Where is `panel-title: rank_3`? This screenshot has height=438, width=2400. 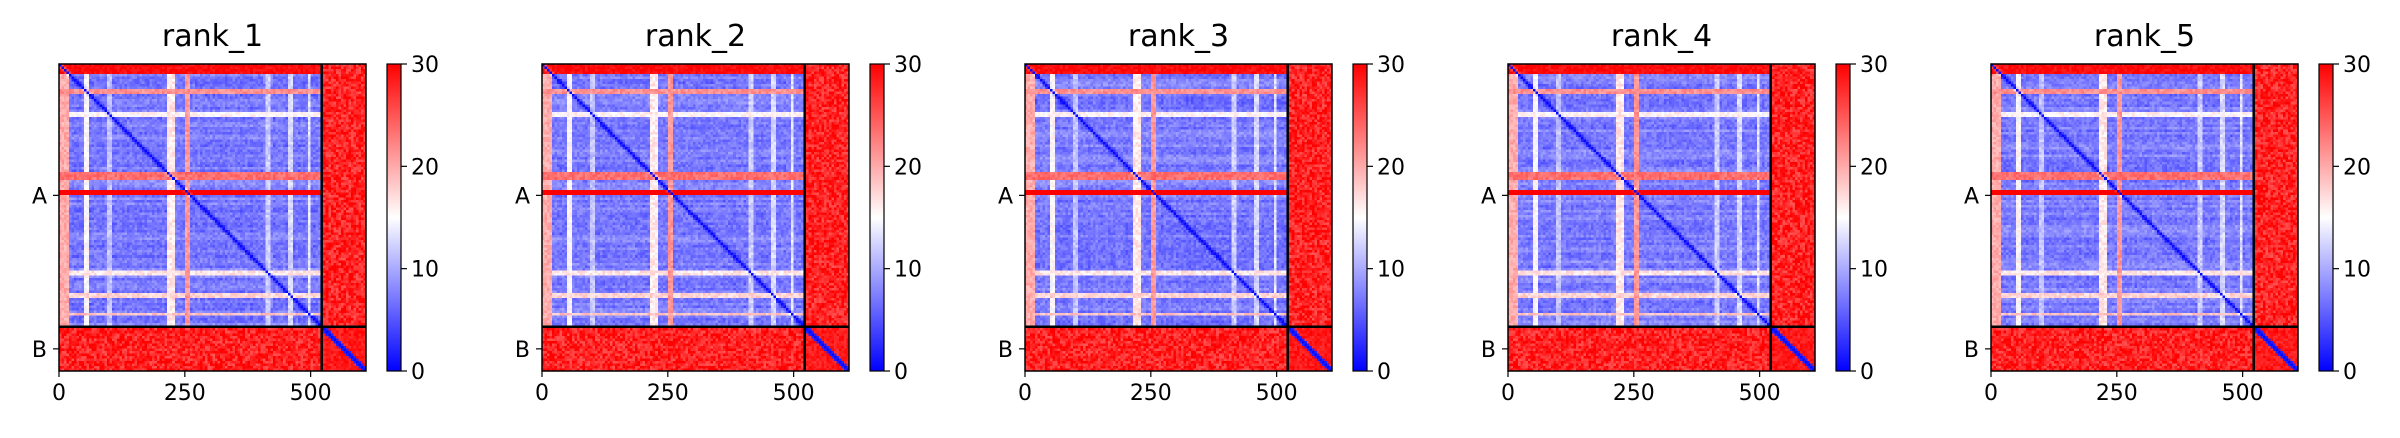 panel-title: rank_3 is located at coordinates (1178, 36).